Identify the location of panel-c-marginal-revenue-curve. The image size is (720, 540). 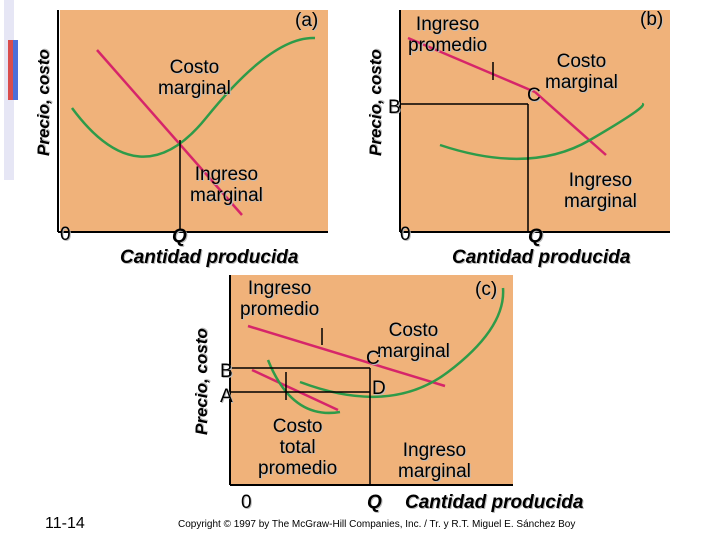
(295, 390).